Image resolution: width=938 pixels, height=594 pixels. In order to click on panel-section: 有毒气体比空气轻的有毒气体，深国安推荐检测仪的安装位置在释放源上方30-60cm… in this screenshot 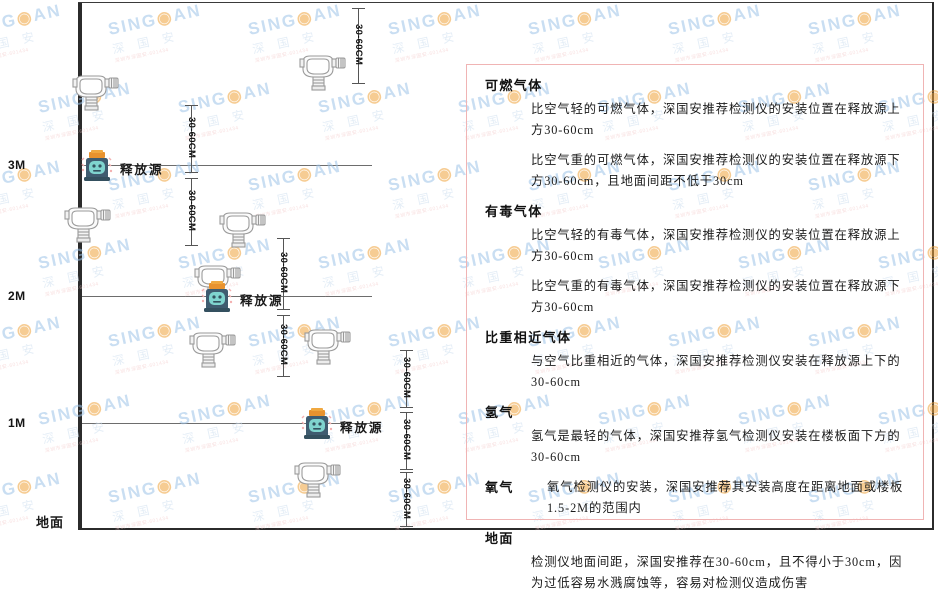, I will do `click(698, 259)`.